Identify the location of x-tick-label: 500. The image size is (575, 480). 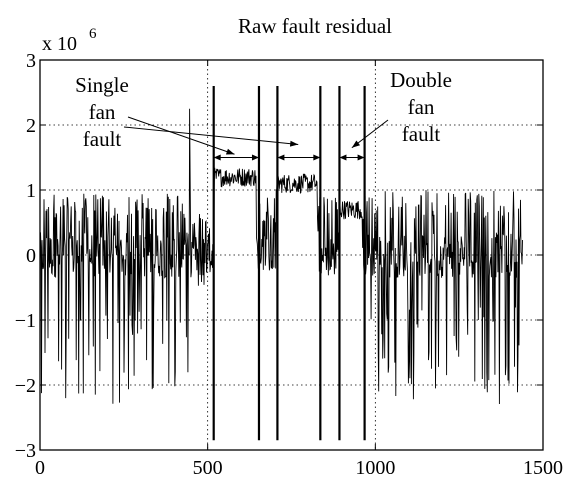
(208, 468).